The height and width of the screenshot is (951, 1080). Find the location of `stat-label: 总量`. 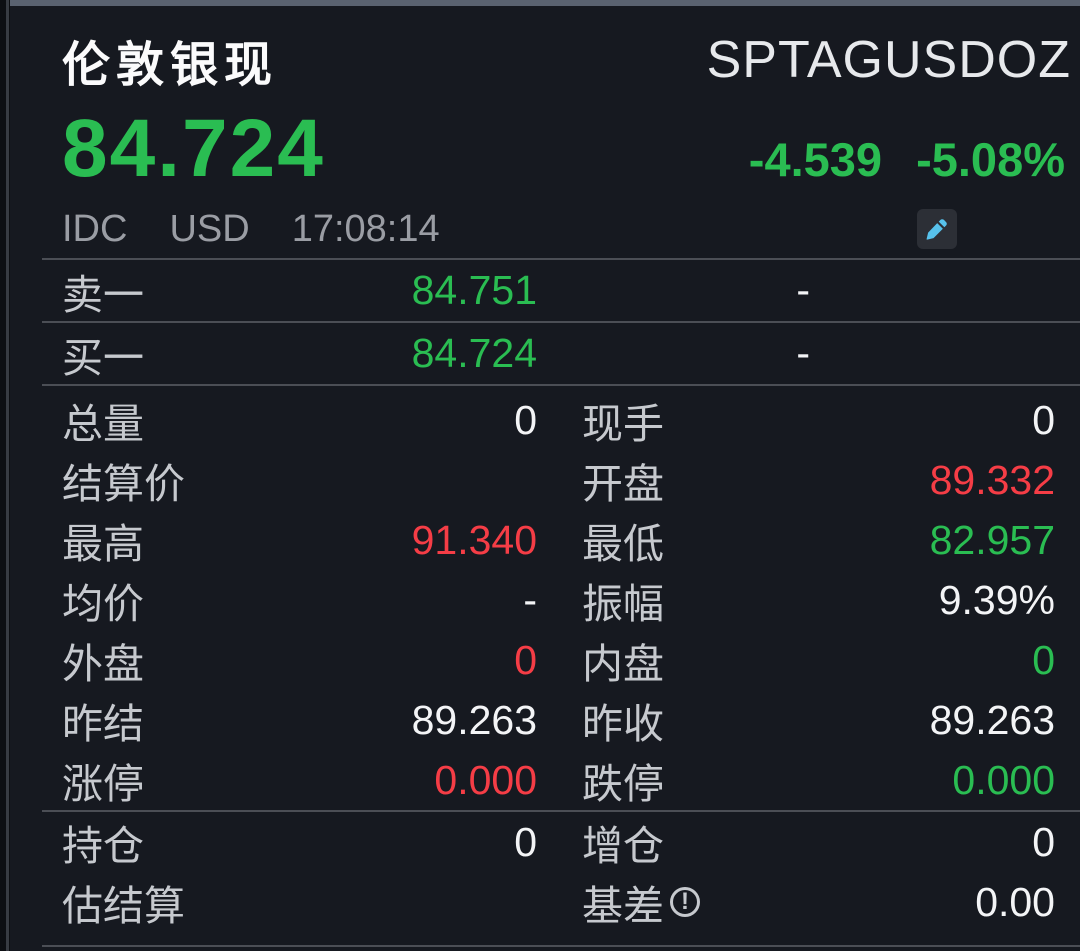

stat-label: 总量 is located at coordinates (103, 424).